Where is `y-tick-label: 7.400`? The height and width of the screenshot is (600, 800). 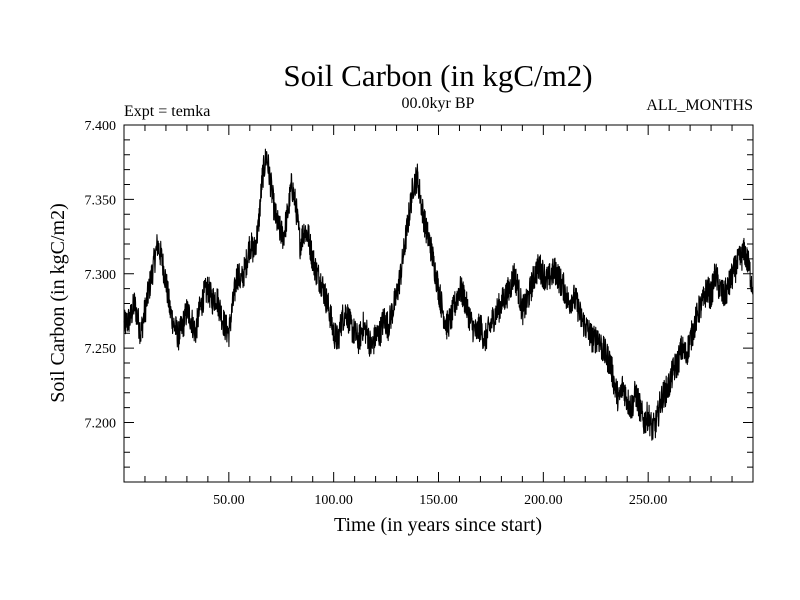 y-tick-label: 7.400 is located at coordinates (101, 126).